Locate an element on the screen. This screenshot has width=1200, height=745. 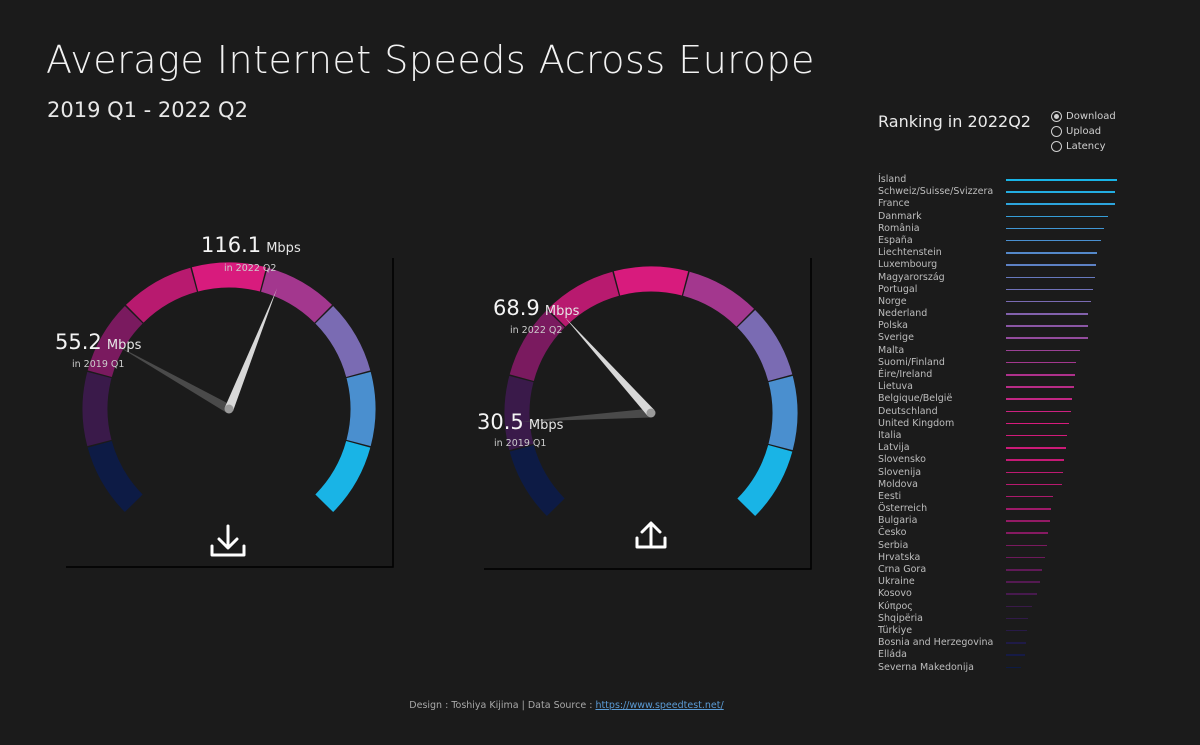
ranking-country-label: Belgique/België is located at coordinates (915, 399).